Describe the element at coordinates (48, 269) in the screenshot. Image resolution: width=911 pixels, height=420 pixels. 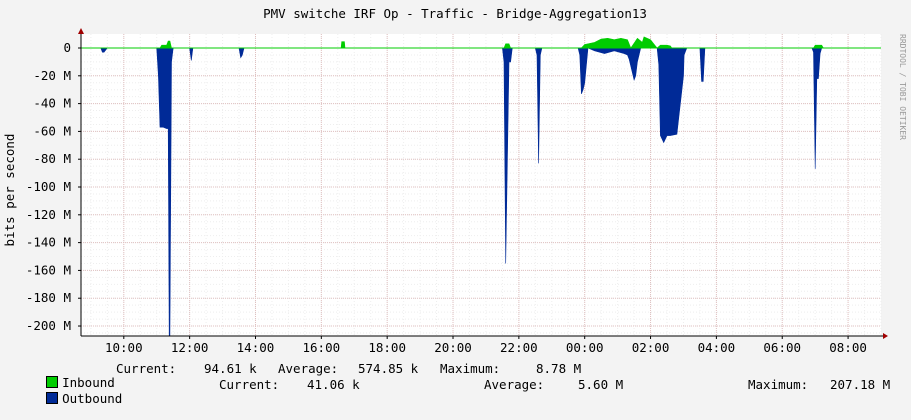
I see `y-tick-label: -160 M` at that location.